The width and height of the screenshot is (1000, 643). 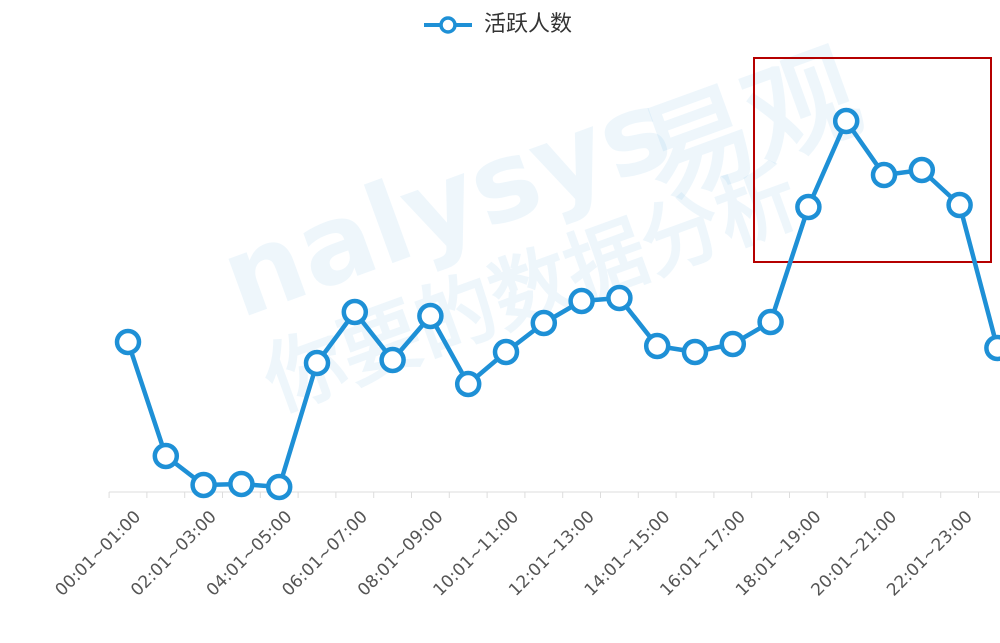 What do you see at coordinates (528, 24) in the screenshot?
I see `legend-label: 活跃人数` at bounding box center [528, 24].